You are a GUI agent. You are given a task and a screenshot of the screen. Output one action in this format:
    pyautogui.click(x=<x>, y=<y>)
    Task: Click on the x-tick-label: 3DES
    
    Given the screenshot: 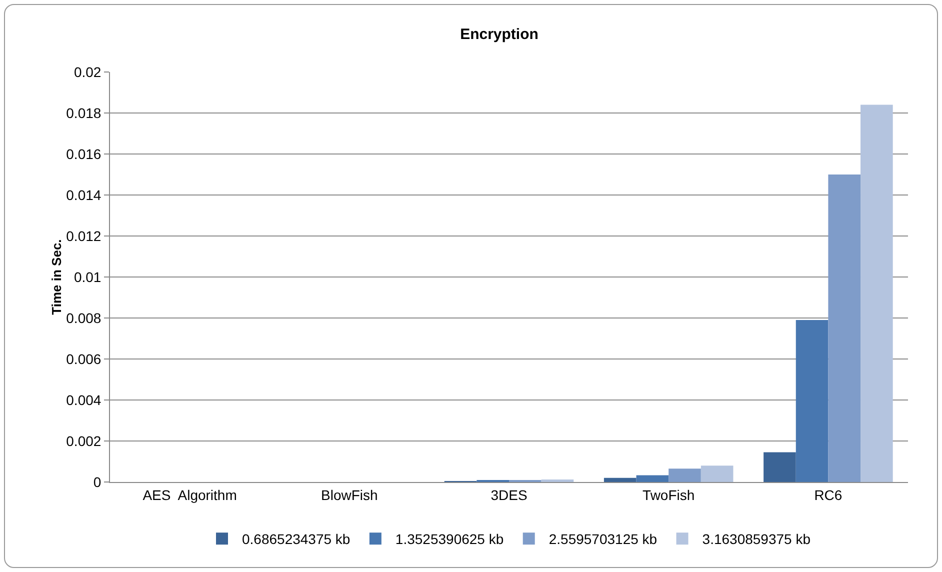 What is the action you would take?
    pyautogui.click(x=509, y=494)
    